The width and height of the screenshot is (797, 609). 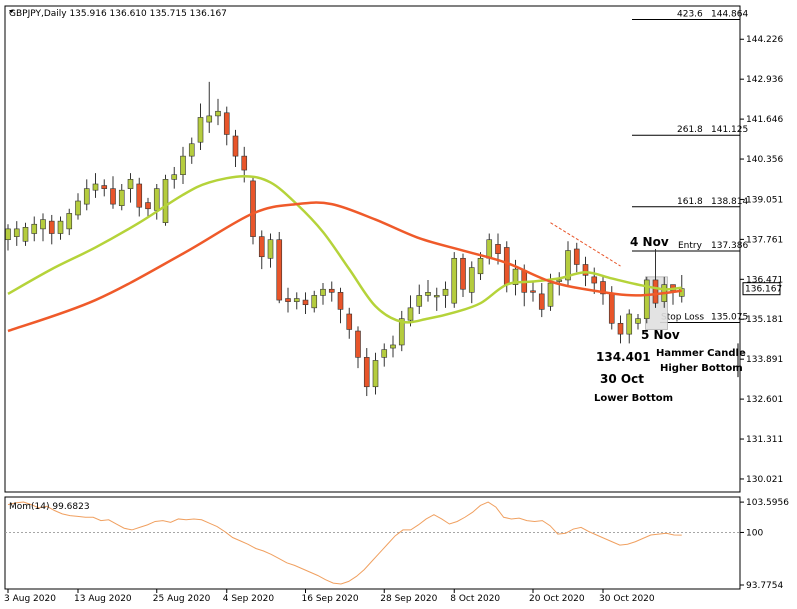 What do you see at coordinates (764, 320) in the screenshot?
I see `price-tick-label: 135.181` at bounding box center [764, 320].